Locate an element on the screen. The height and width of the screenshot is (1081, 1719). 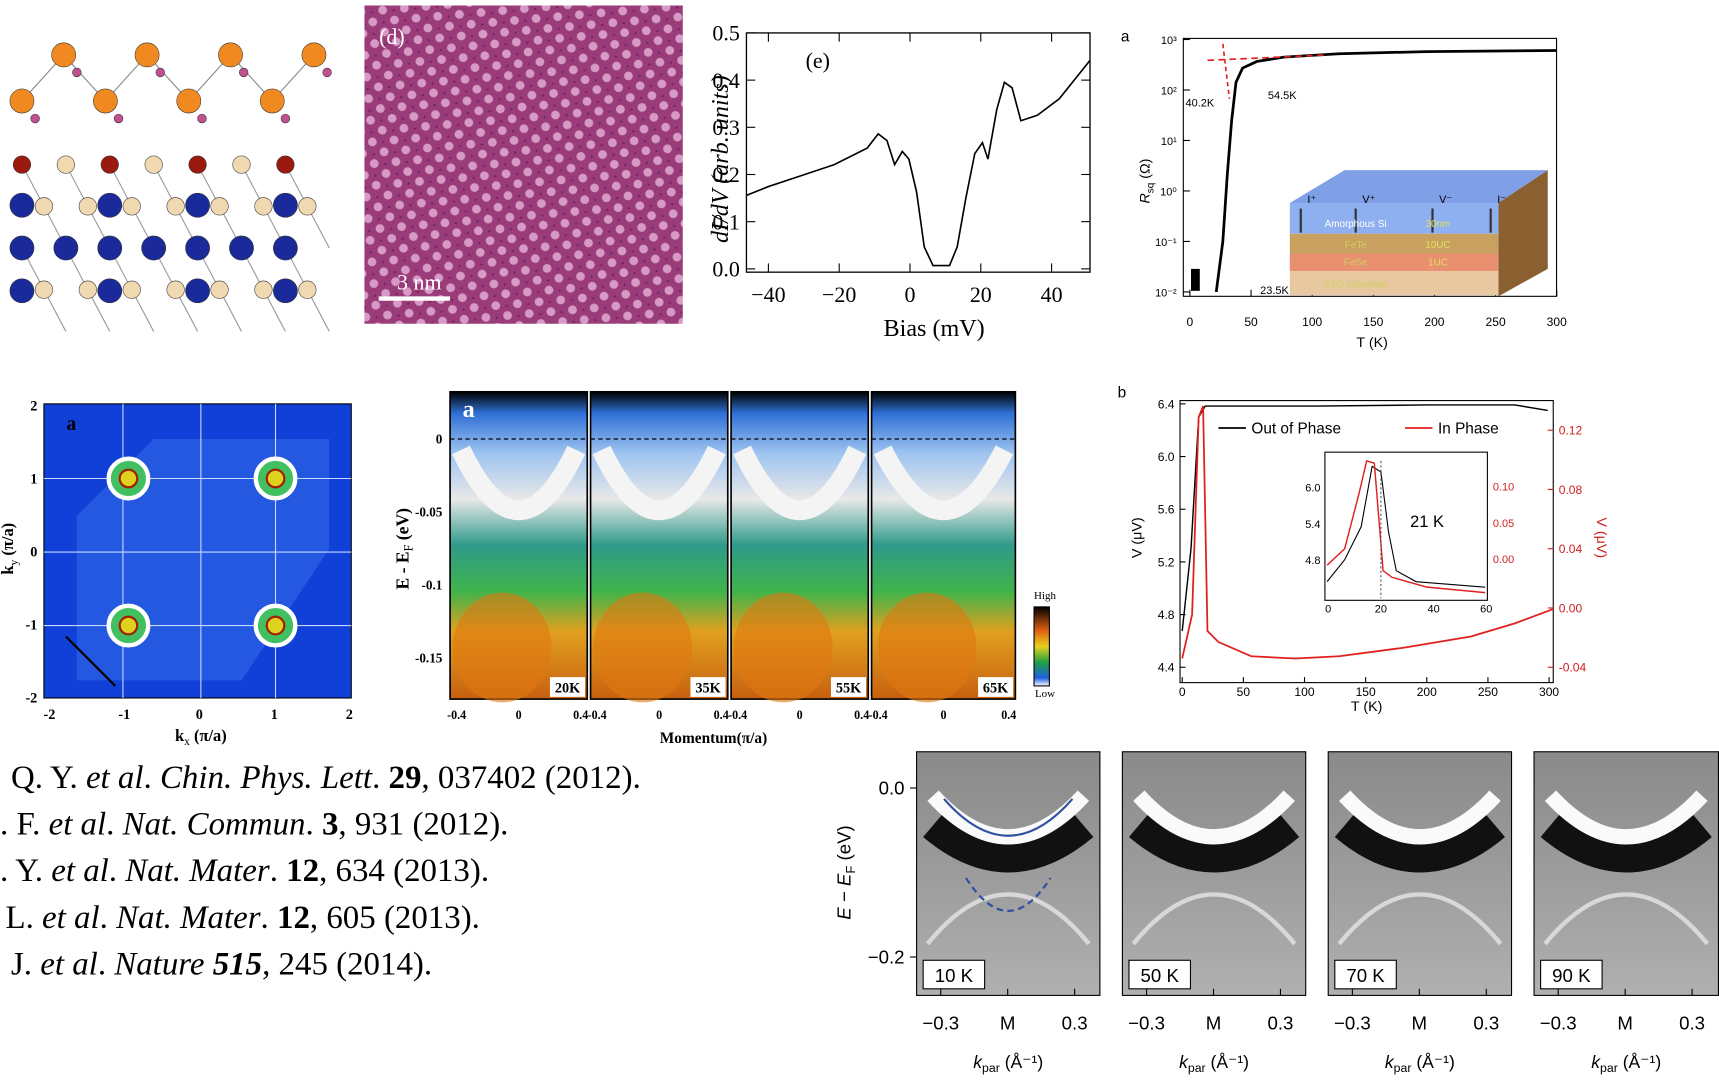
y-tick-label: -1 is located at coordinates (31, 625).